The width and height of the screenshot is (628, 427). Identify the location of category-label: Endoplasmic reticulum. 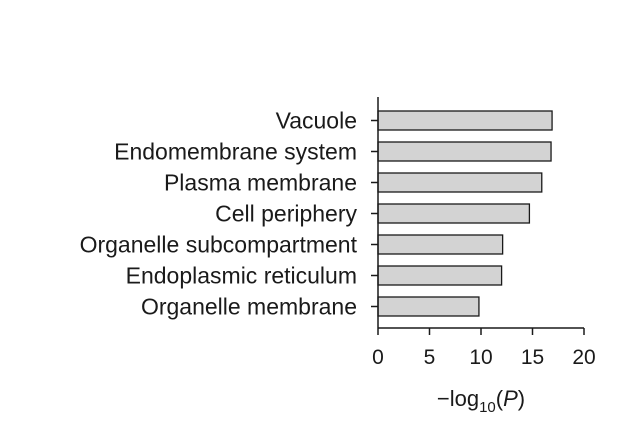
(241, 276).